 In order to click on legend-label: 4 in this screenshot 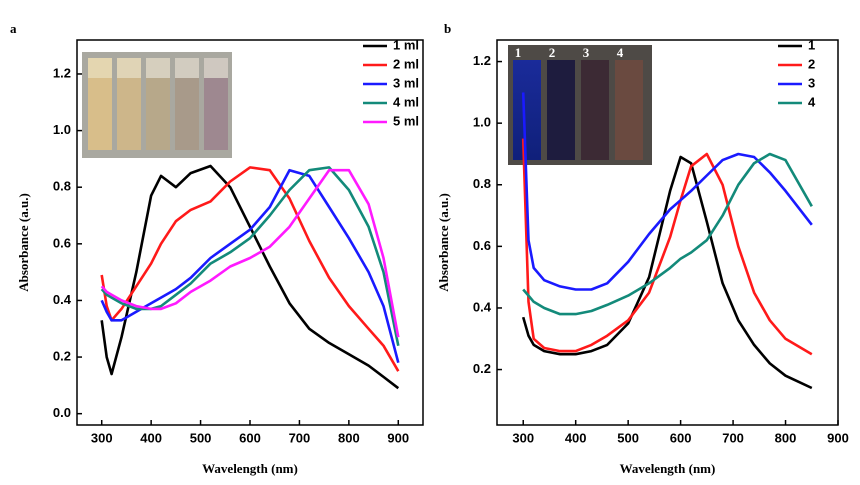, I will do `click(812, 101)`.